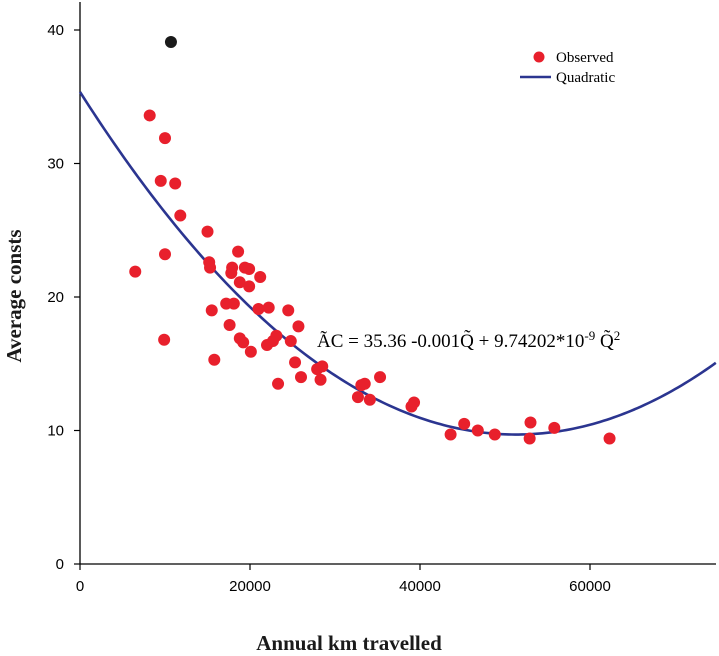 This screenshot has height=656, width=719. I want to click on y-tick-label: 0, so click(60, 564).